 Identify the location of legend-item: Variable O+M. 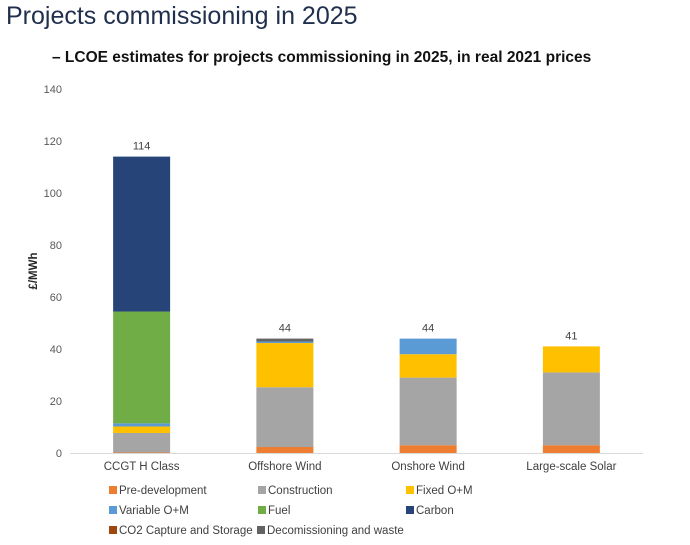
(149, 511).